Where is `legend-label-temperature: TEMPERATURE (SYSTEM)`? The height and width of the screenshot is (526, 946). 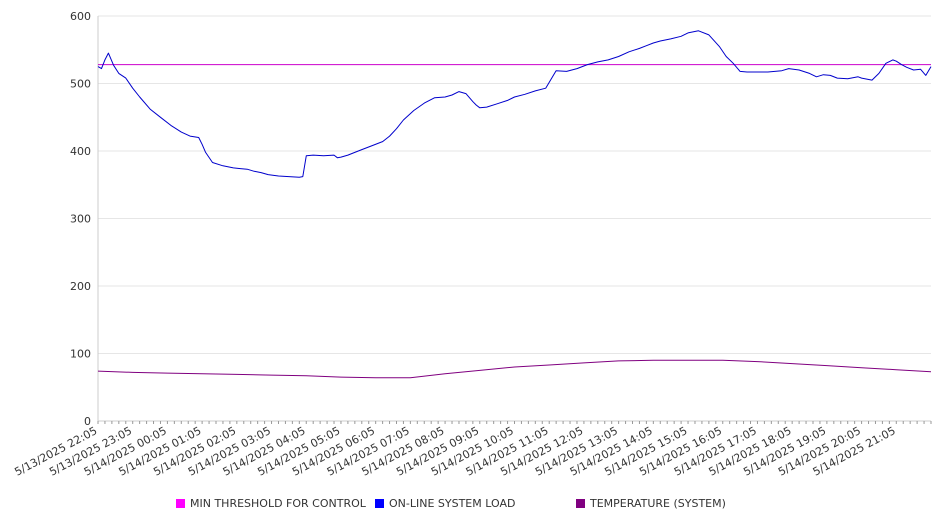
legend-label-temperature: TEMPERATURE (SYSTEM) is located at coordinates (658, 503).